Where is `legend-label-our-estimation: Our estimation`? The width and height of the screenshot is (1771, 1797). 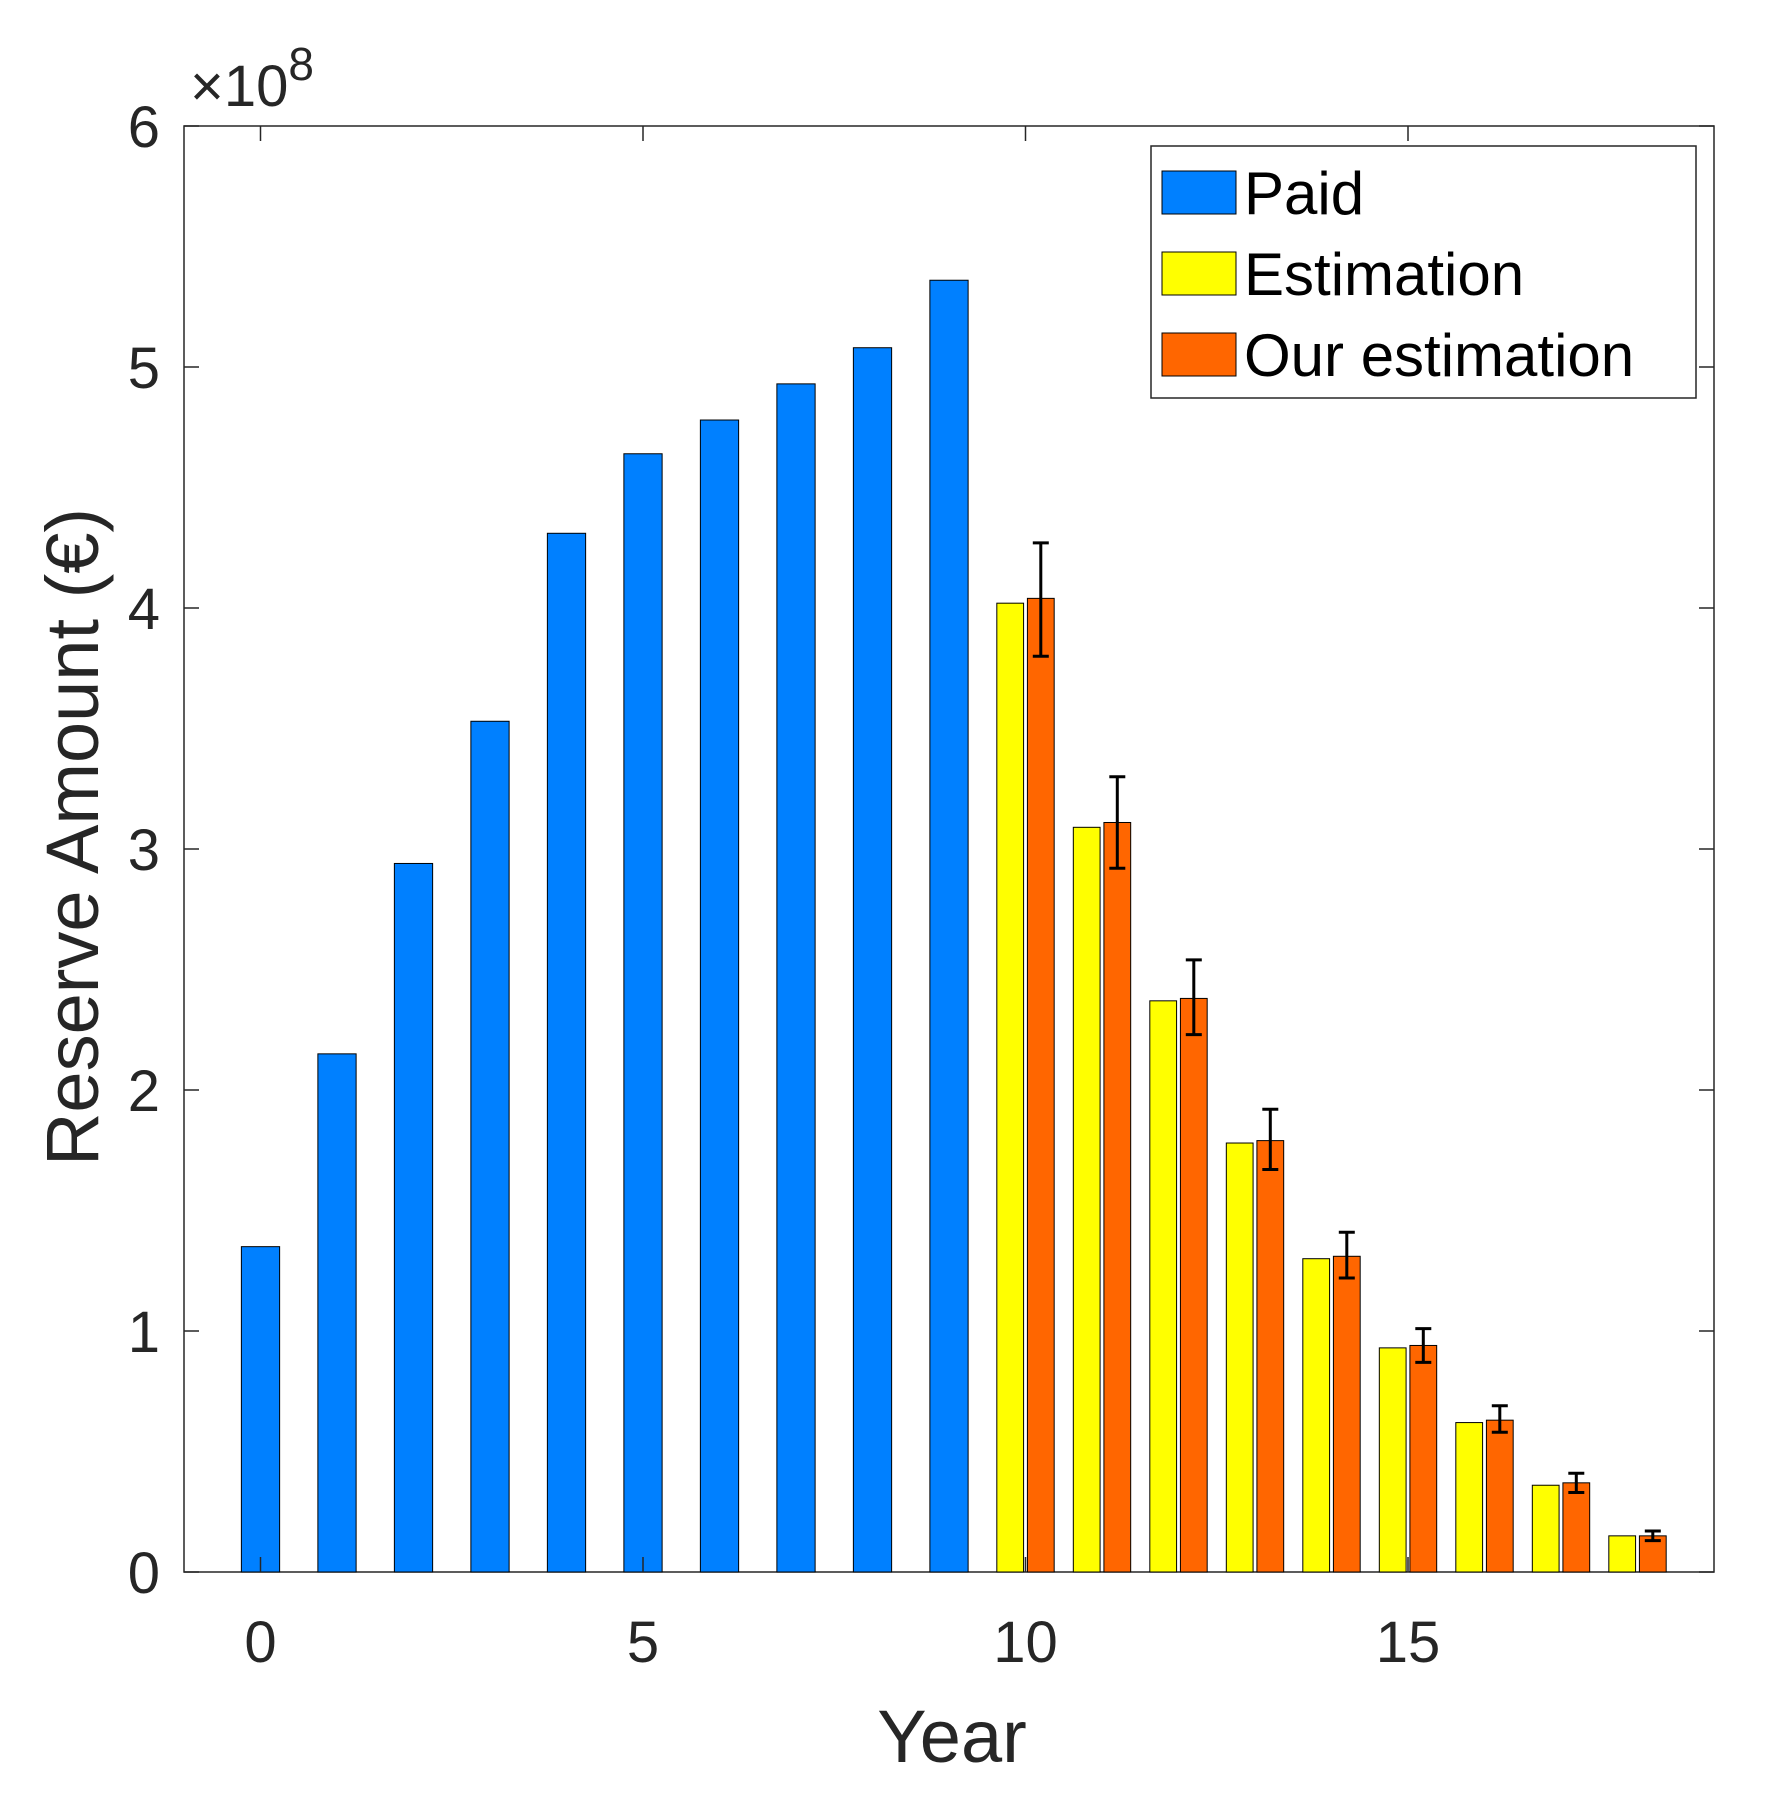
legend-label-our-estimation: Our estimation is located at coordinates (1439, 355).